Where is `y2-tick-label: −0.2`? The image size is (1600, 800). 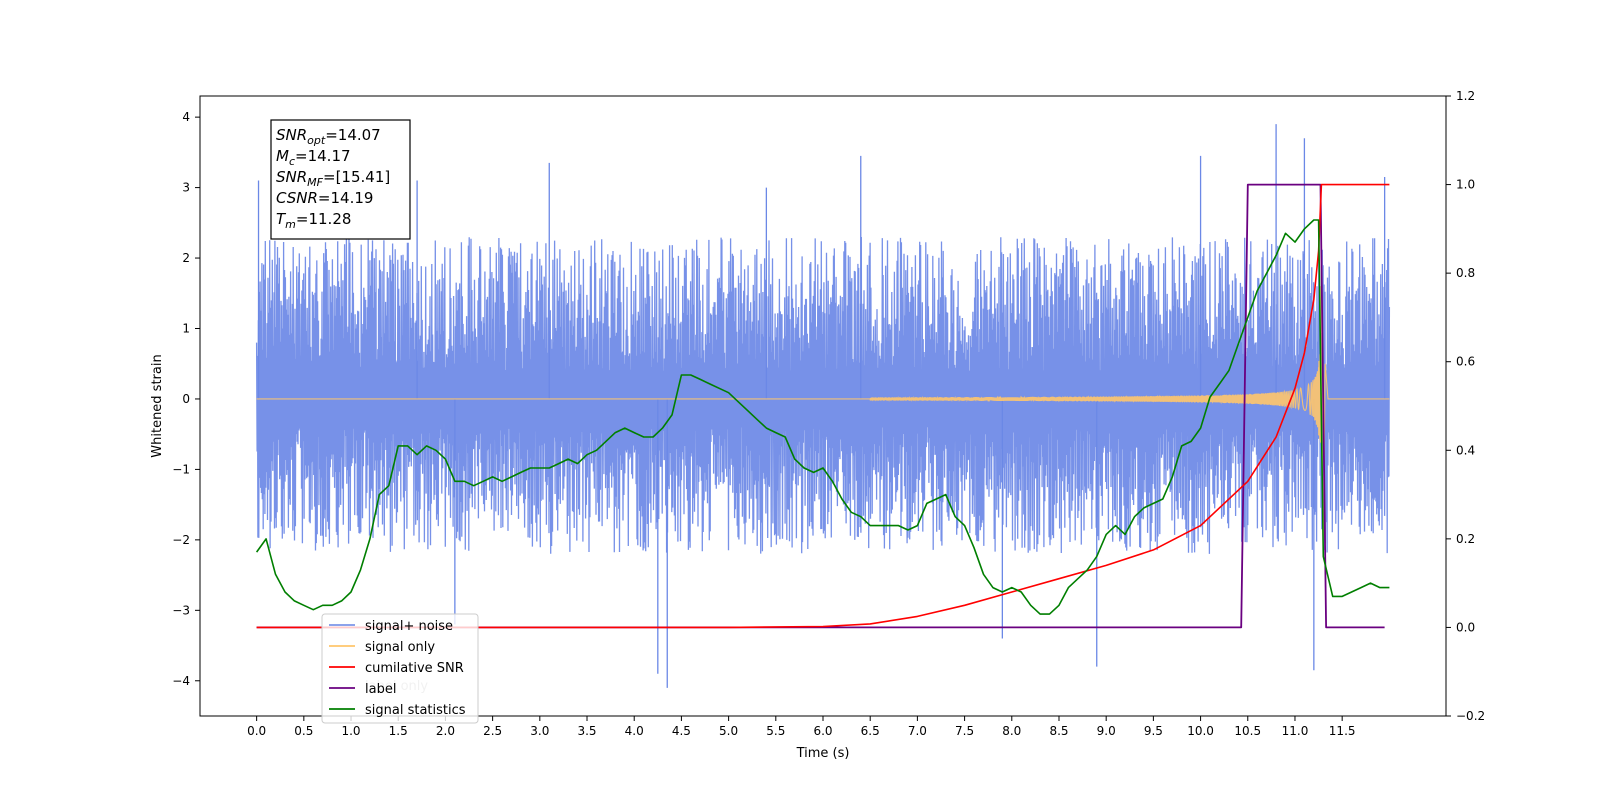
y2-tick-label: −0.2 is located at coordinates (1470, 716).